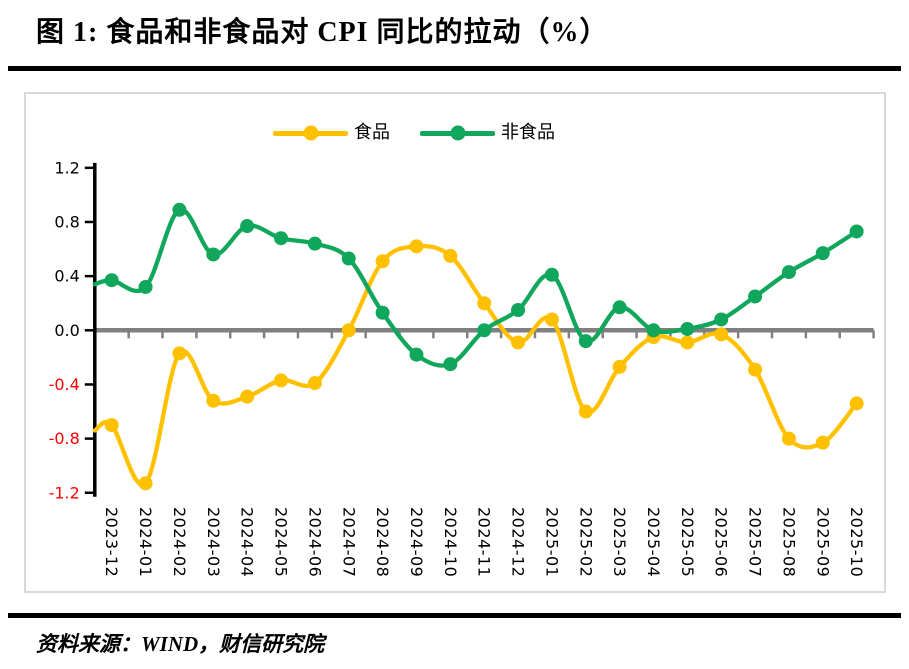  Describe the element at coordinates (382, 542) in the screenshot. I see `svg-text: 2024-08` at that location.